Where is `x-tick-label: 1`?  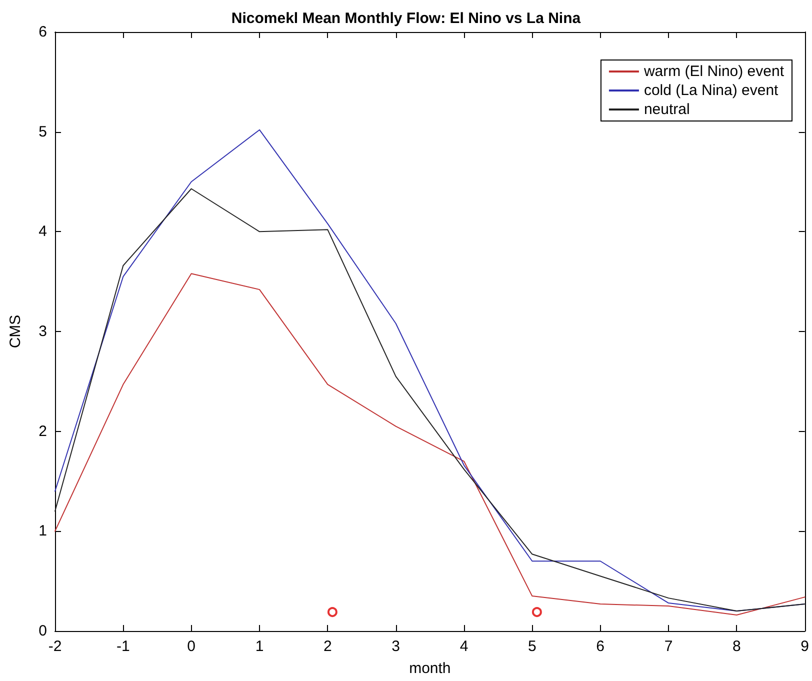 x-tick-label: 1 is located at coordinates (259, 646).